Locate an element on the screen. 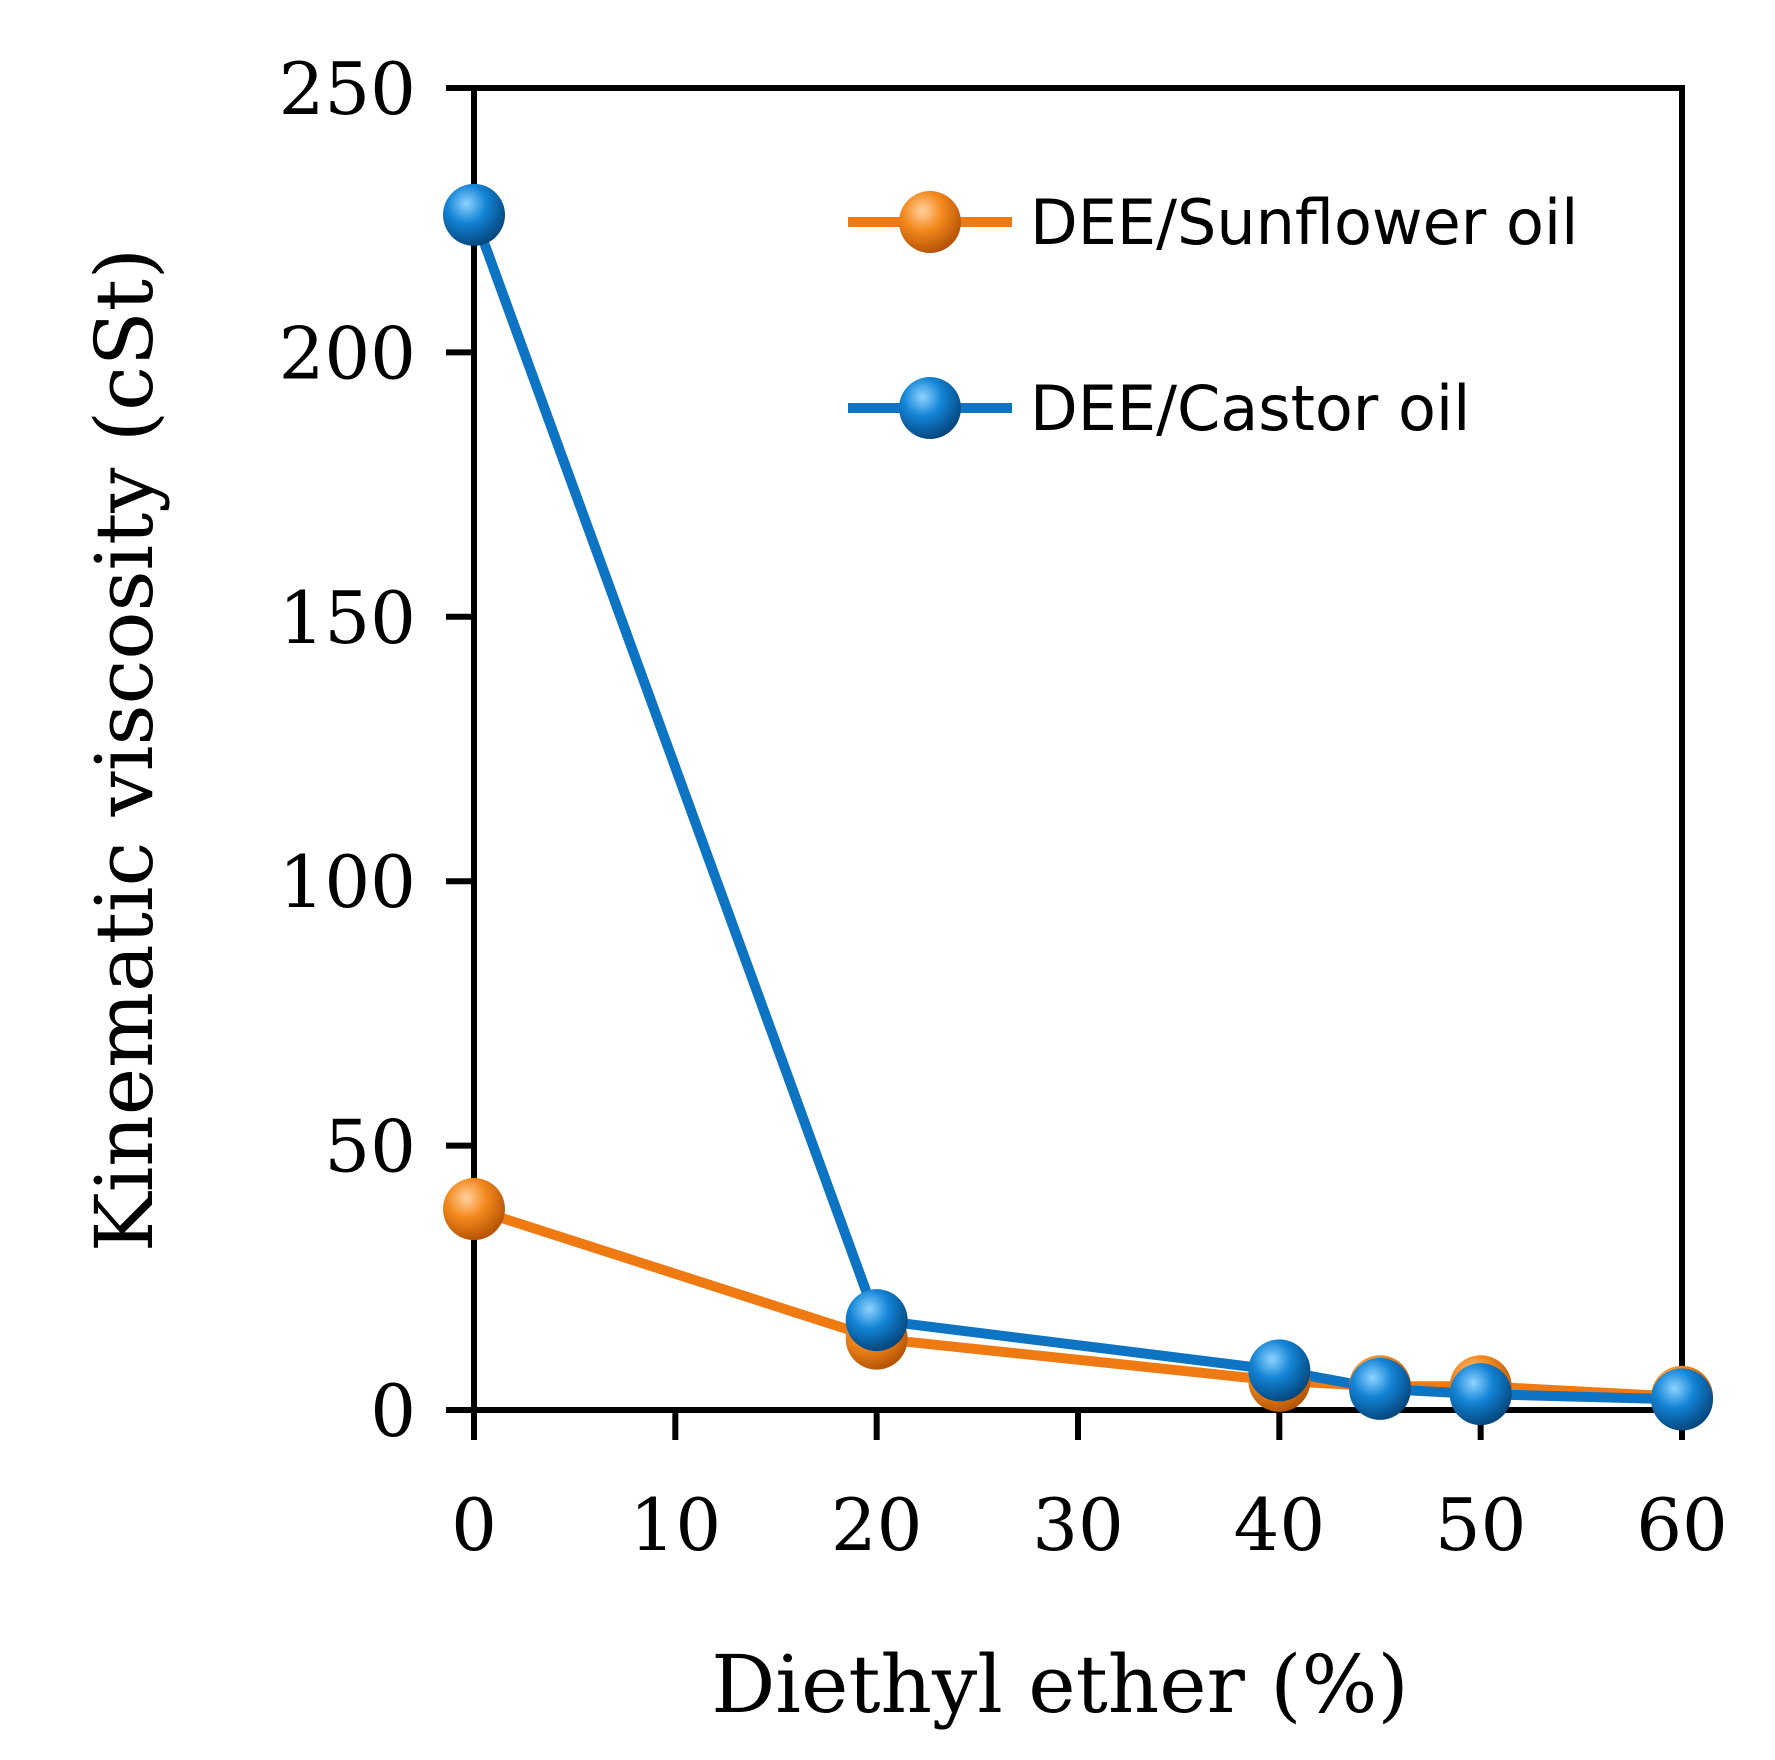 The image size is (1775, 1760). y-tick-label: 100 is located at coordinates (347, 882).